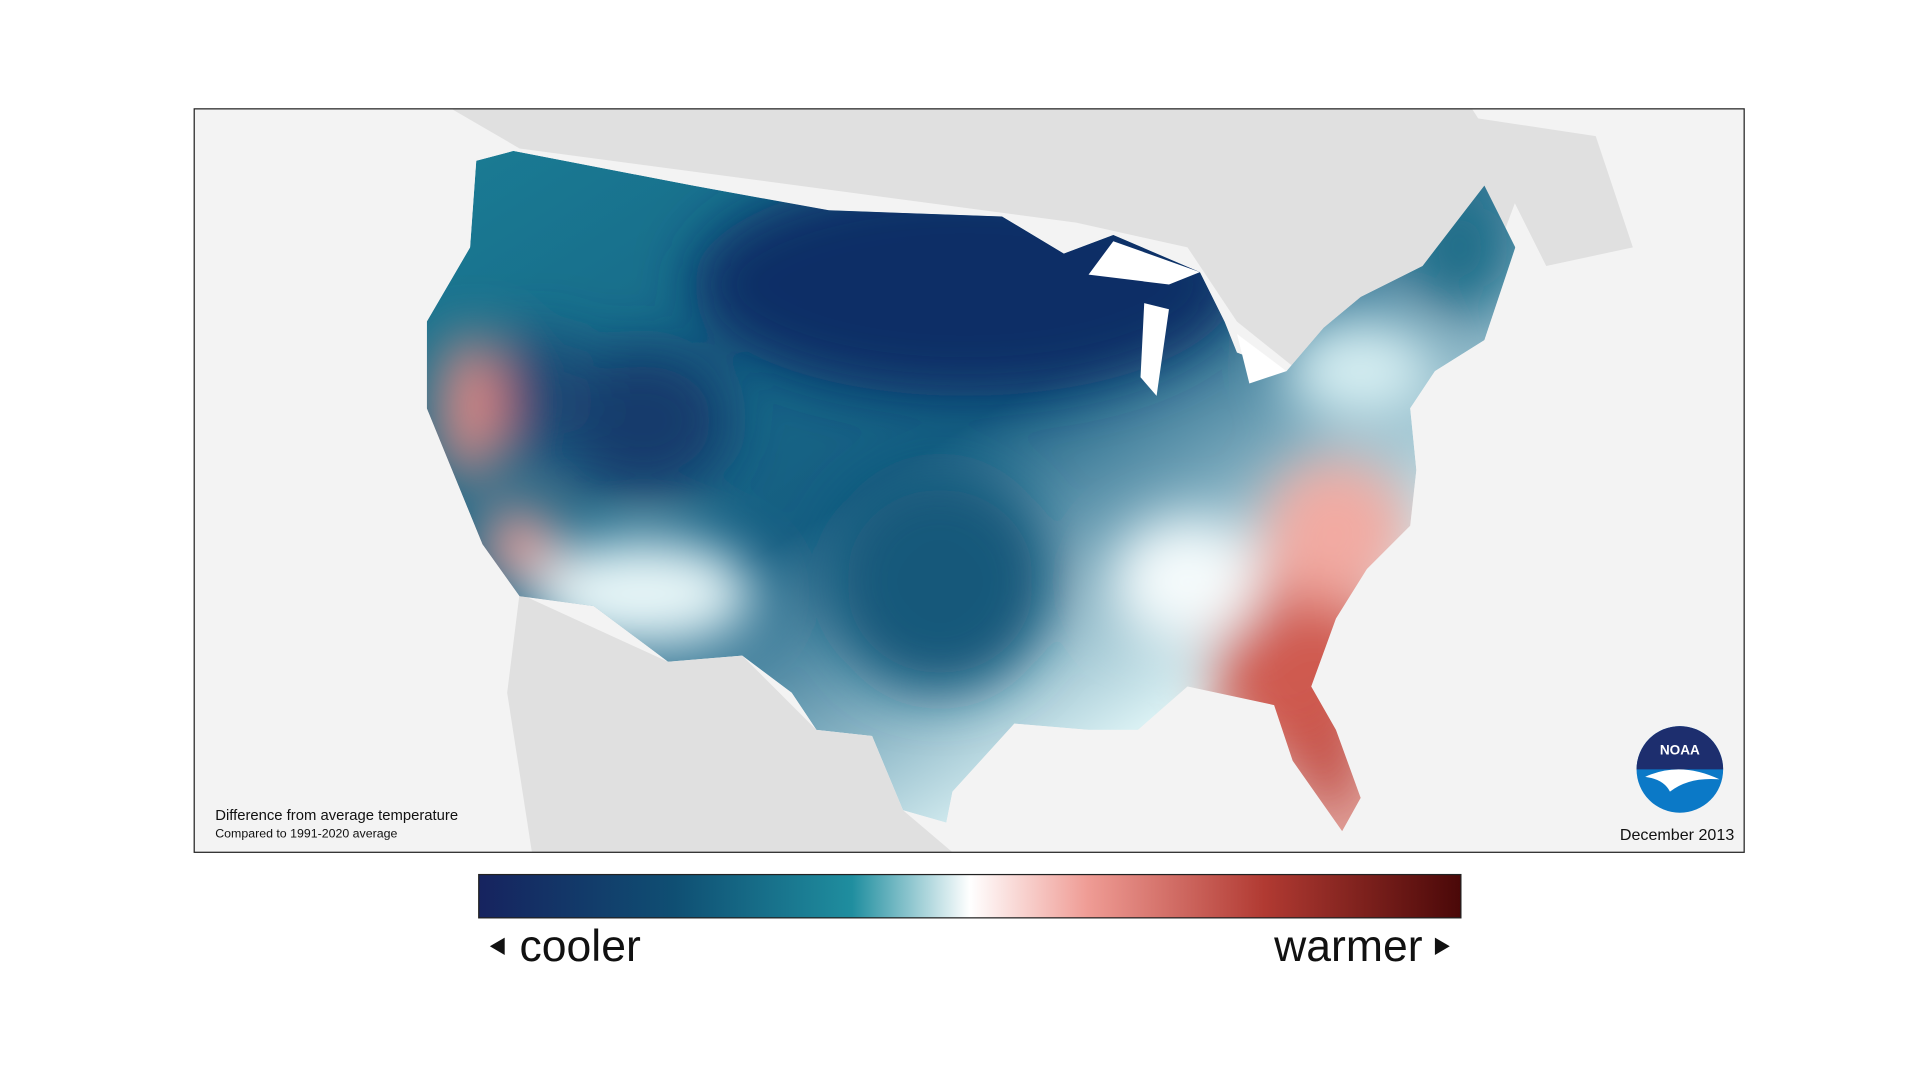  I want to click on subcaption: Compared to 1991-2020 average, so click(306, 833).